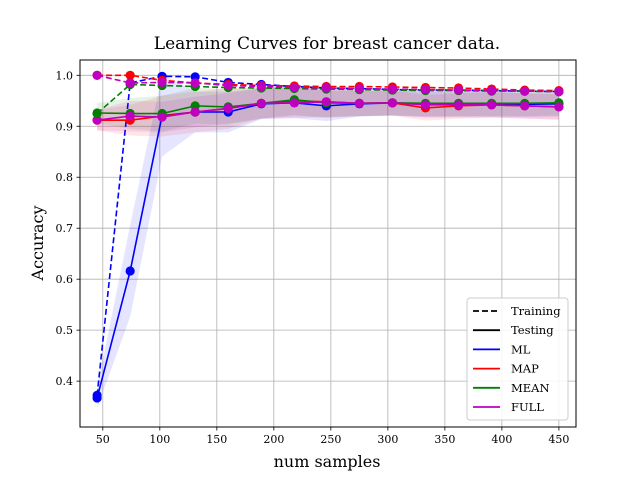 This screenshot has width=640, height=480. Describe the element at coordinates (65, 228) in the screenshot. I see `y-tick-label: 0.7` at that location.